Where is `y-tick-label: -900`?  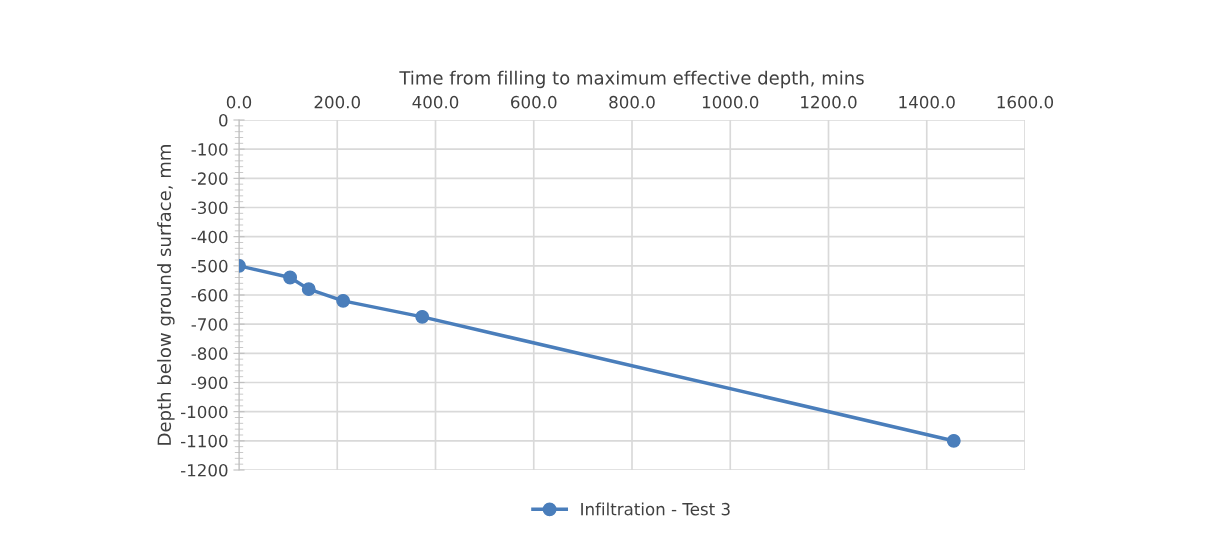 y-tick-label: -900 is located at coordinates (209, 383).